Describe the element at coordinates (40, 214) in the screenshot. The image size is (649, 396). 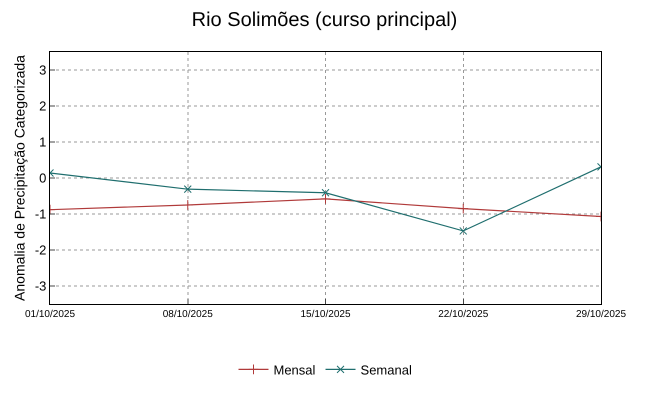
I see `y-tick-label: -1` at that location.